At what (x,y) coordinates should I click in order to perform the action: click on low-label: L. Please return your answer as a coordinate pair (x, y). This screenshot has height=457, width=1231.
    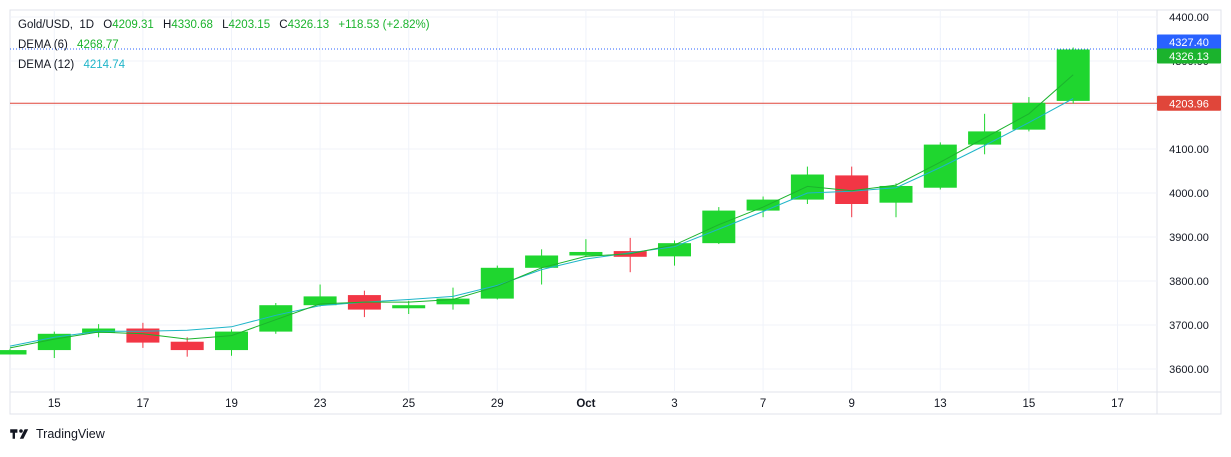
    Looking at the image, I should click on (225, 25).